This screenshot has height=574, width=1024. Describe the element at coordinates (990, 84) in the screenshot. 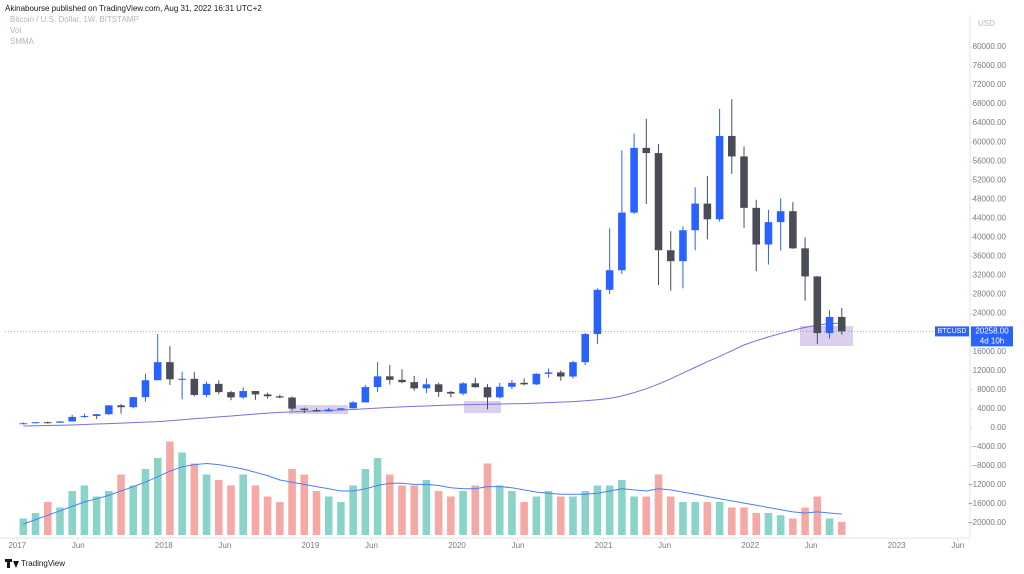

I see `y-tick-label: 72000.00` at that location.